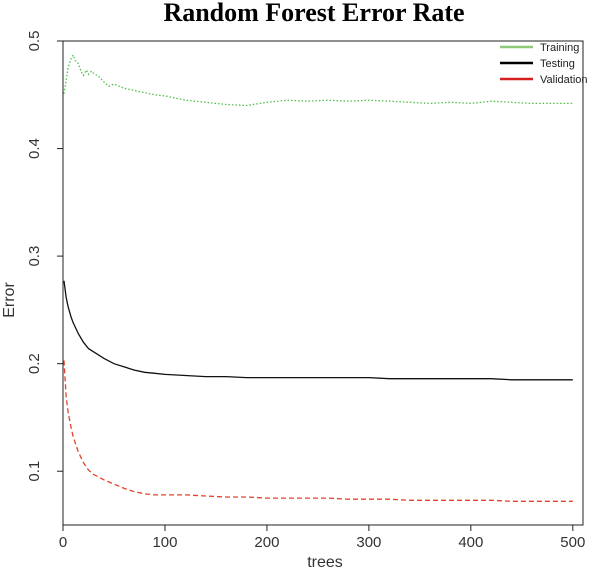 Image resolution: width=596 pixels, height=576 pixels. What do you see at coordinates (572, 542) in the screenshot?
I see `x-tick-label: 500` at bounding box center [572, 542].